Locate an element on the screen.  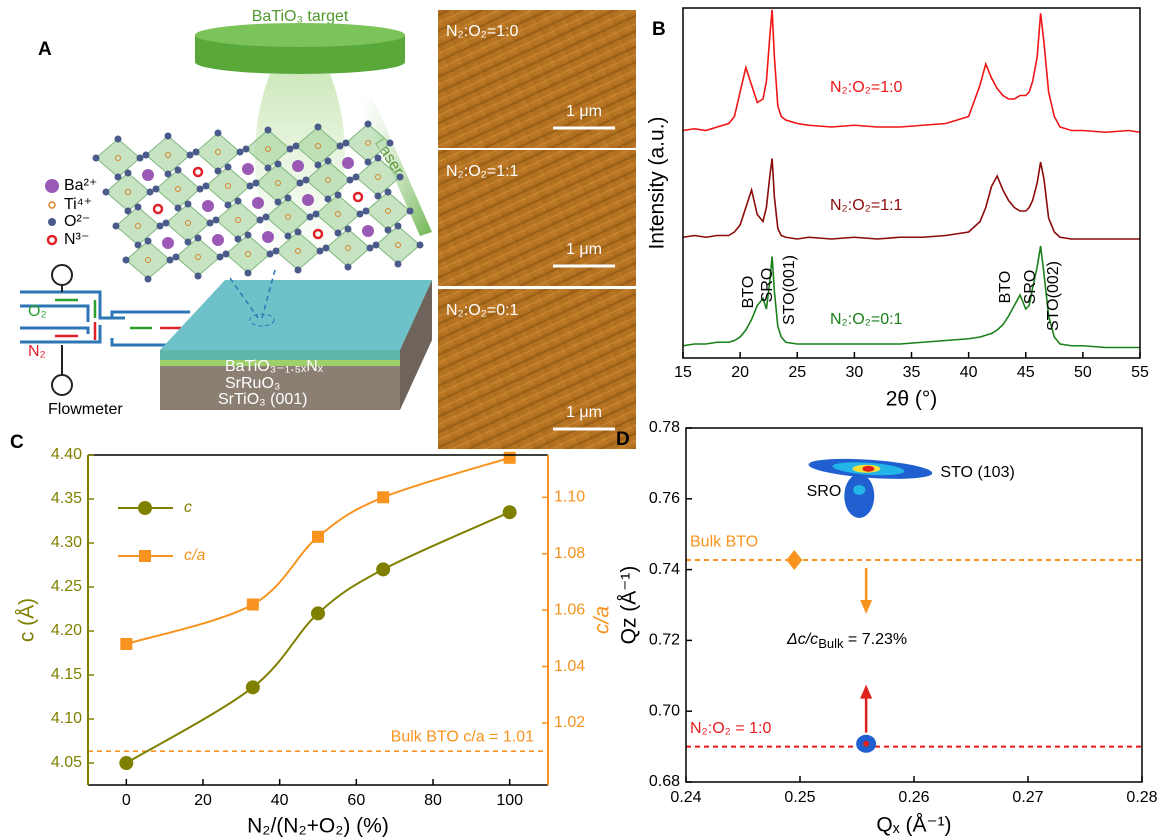
side-face is located at coordinates (416, 345).